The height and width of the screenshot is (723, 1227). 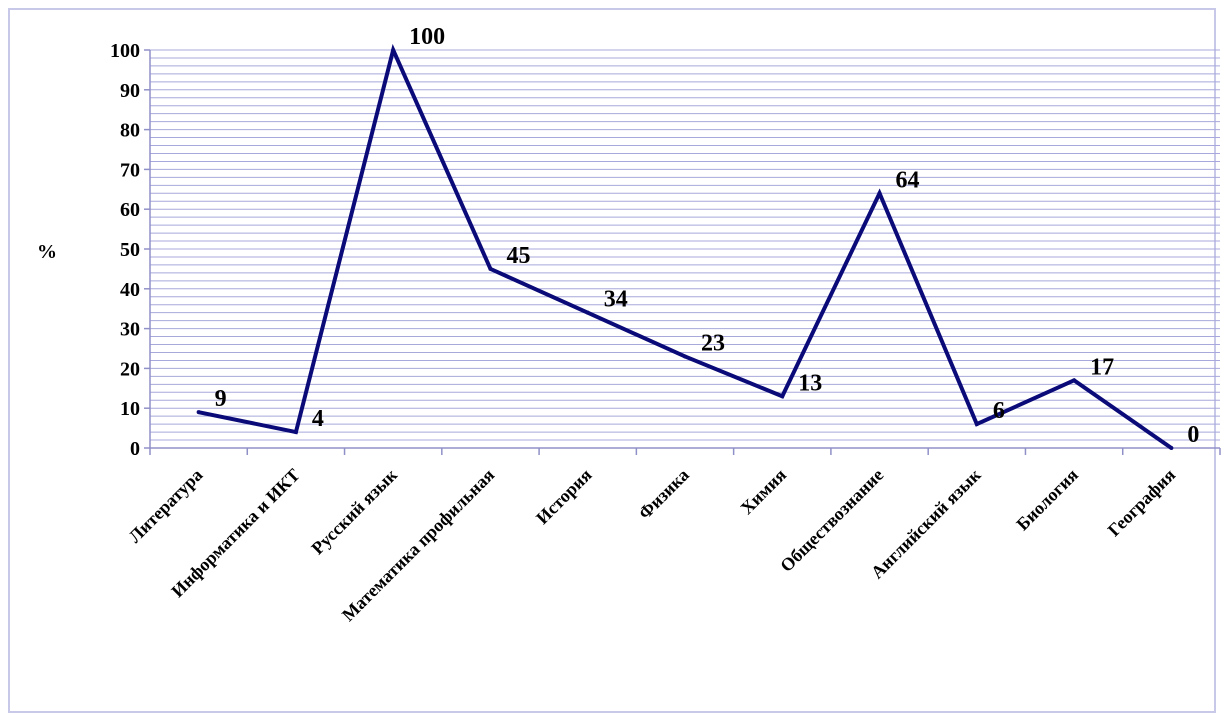 What do you see at coordinates (130, 290) in the screenshot?
I see `y-tick-label: 40` at bounding box center [130, 290].